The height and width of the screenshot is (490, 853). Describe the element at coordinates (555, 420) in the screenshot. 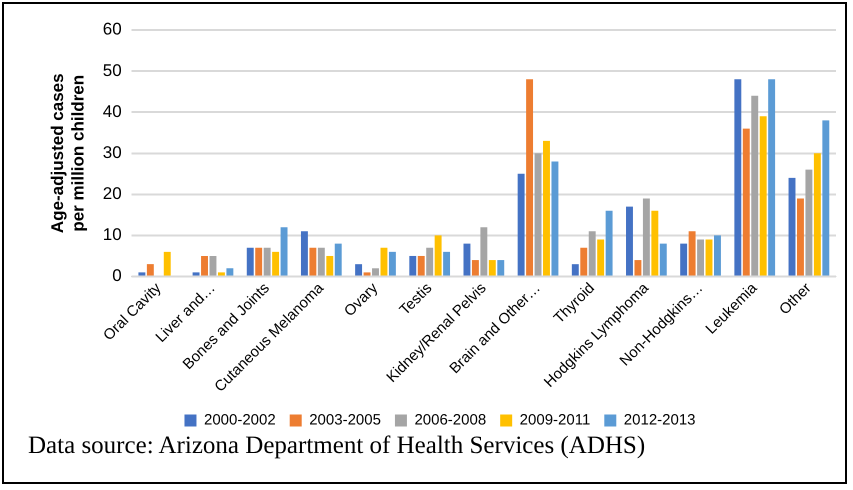

I see `legend-label: 2009-2011` at that location.